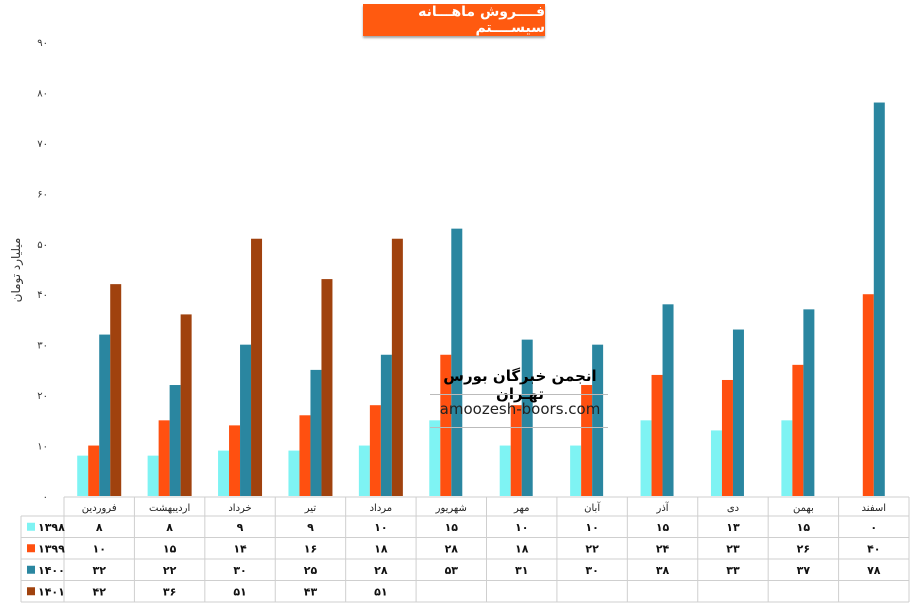 The image size is (918, 612). Describe the element at coordinates (520, 385) in the screenshot. I see `watermark-text: انجمن خبرگان بورس تهـران` at that location.